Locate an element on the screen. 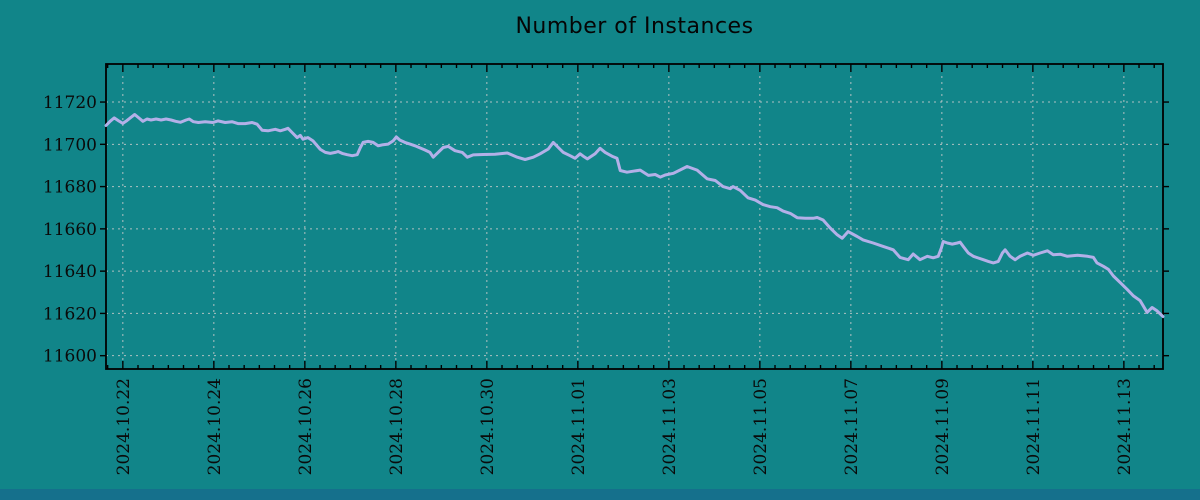 This screenshot has width=1200, height=500. x-tick-label: 2024.11.05 is located at coordinates (761, 426).